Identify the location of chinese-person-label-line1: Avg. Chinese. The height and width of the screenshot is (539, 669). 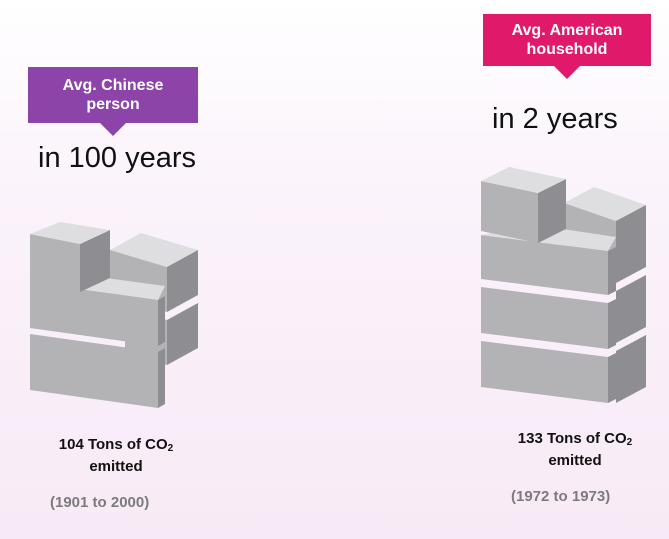
(113, 85).